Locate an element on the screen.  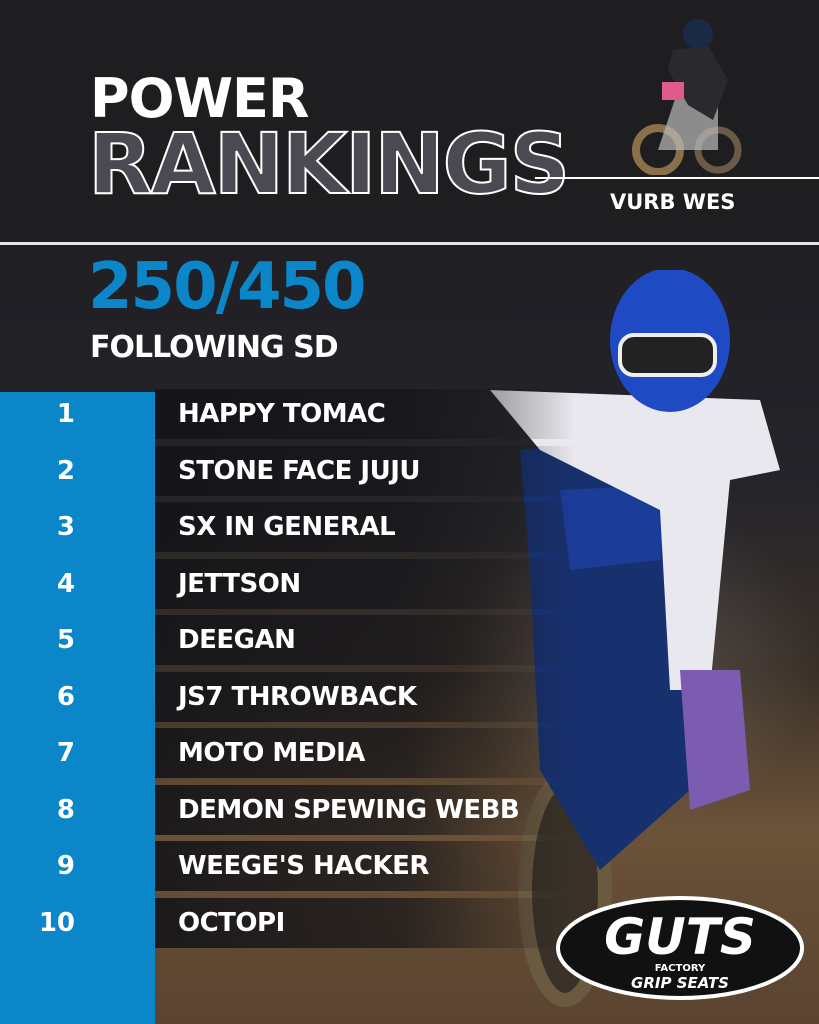
rank-number: 7 is located at coordinates (65, 753).